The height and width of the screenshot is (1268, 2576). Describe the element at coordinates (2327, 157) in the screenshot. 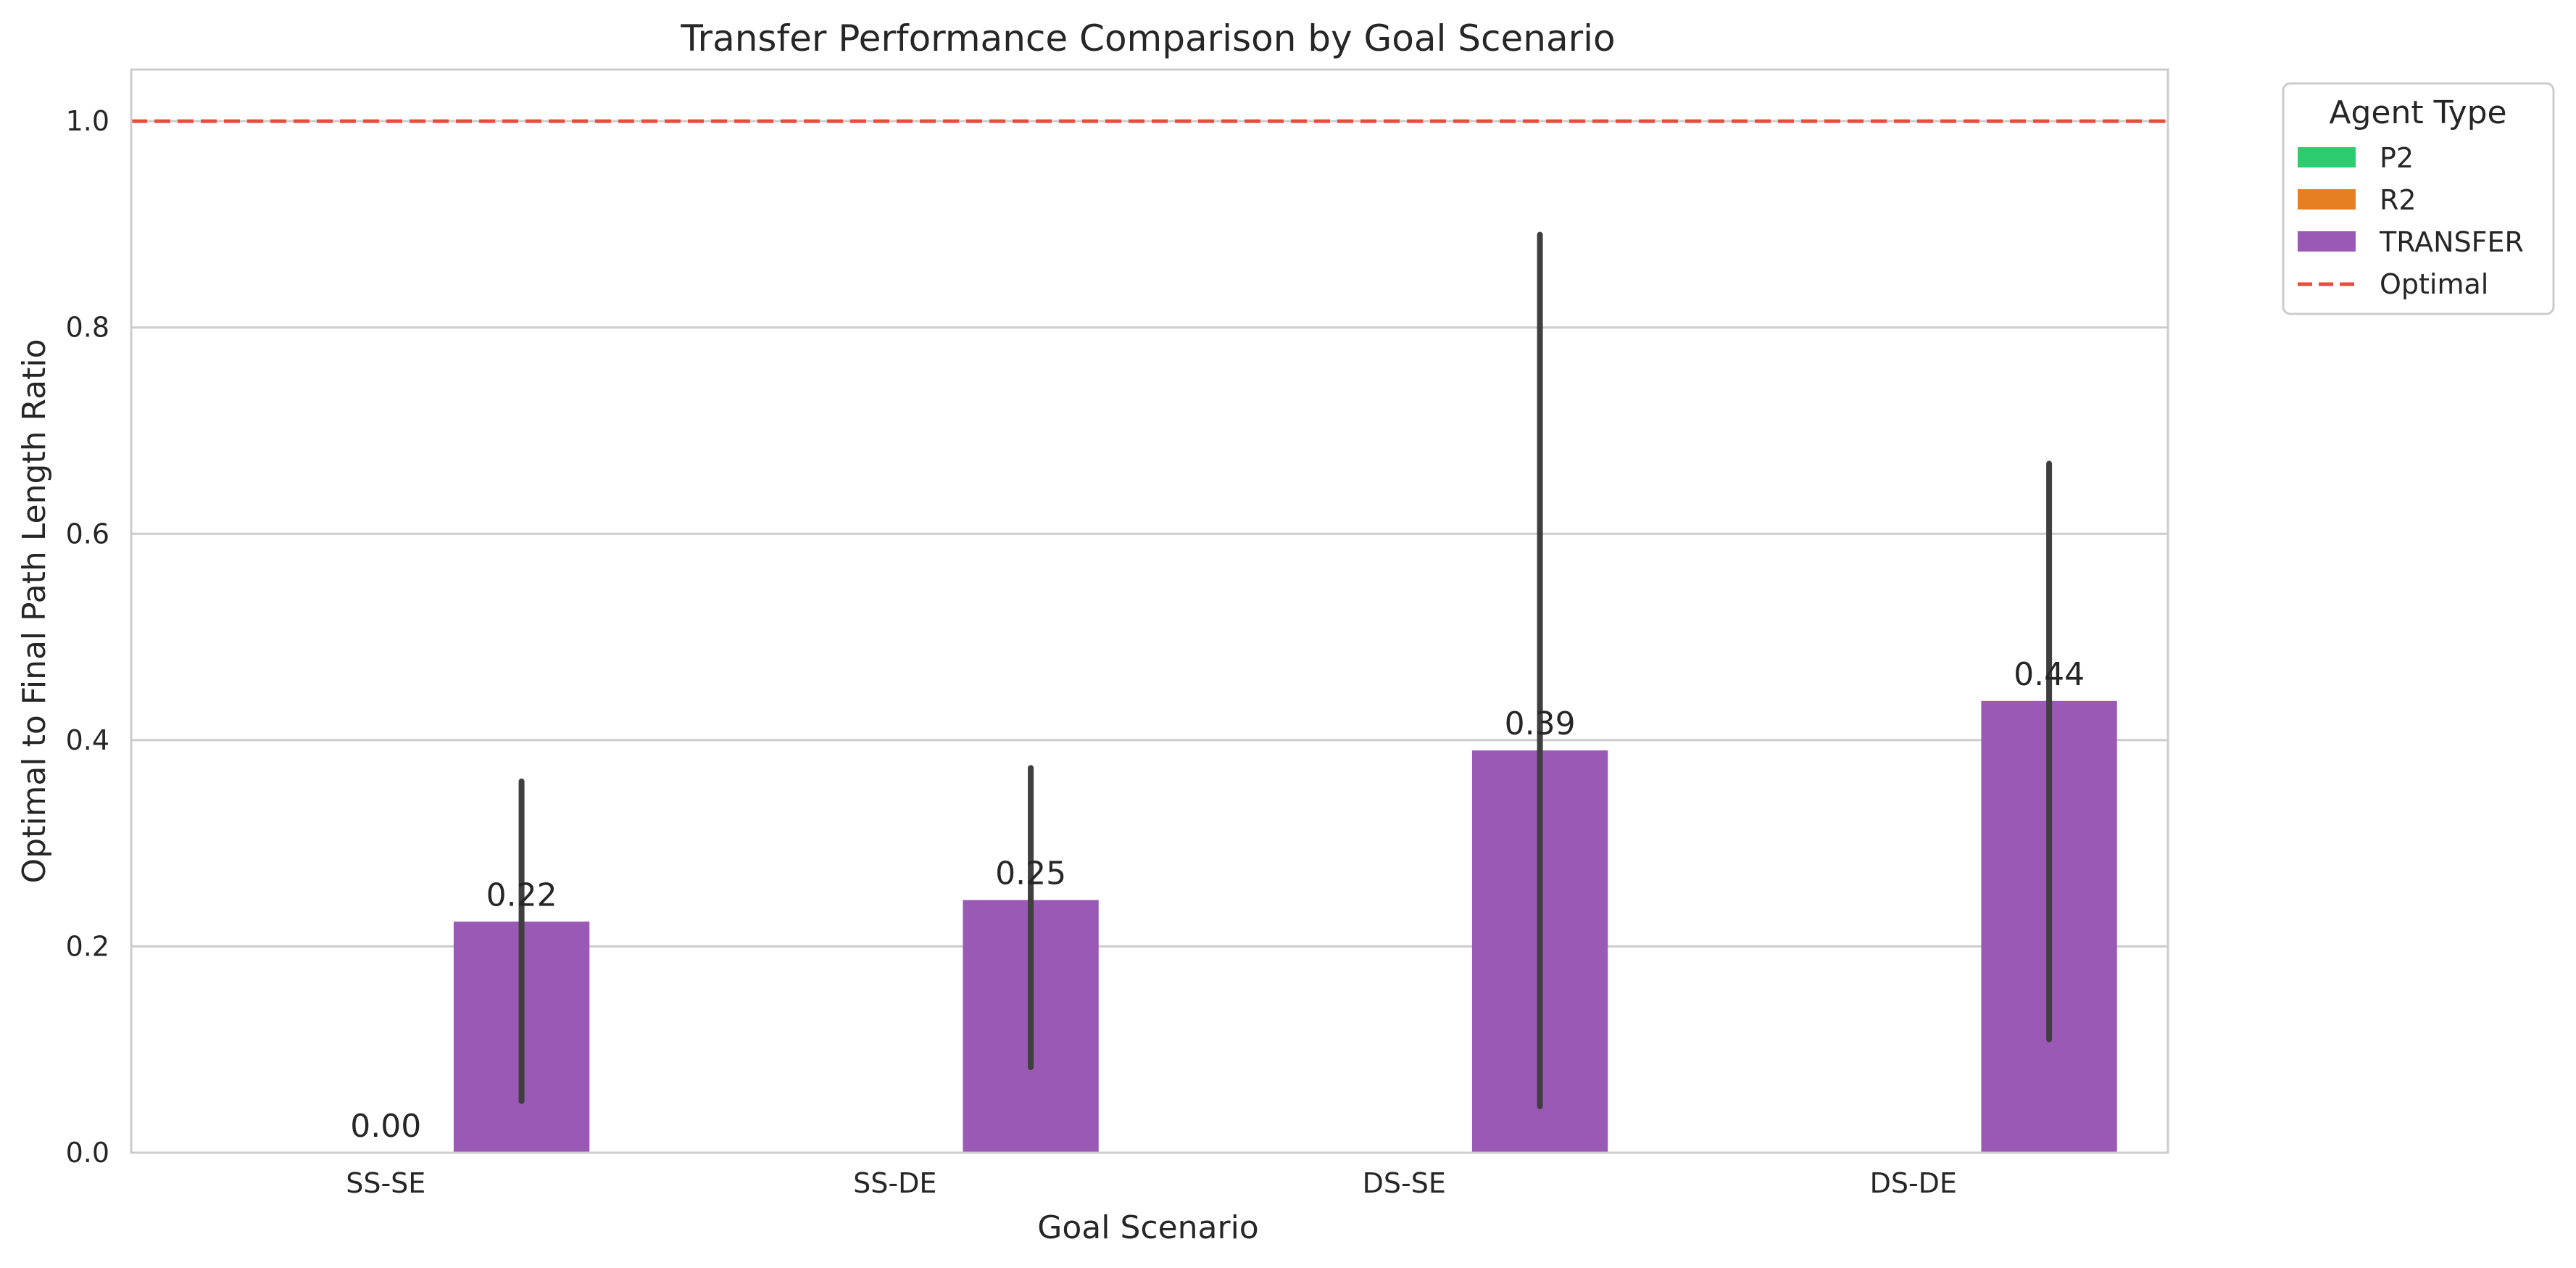

I see `legend-swatch-p2` at that location.